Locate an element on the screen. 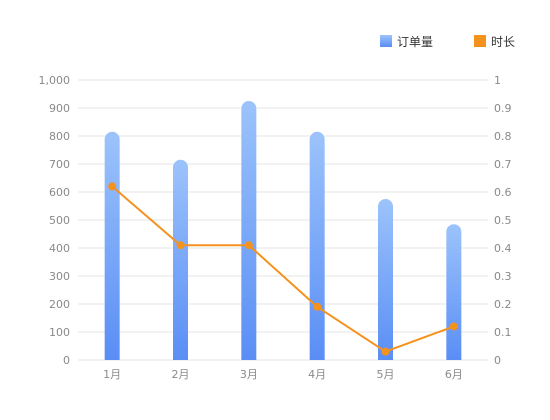  right-tick-label: 0.2 is located at coordinates (503, 304).